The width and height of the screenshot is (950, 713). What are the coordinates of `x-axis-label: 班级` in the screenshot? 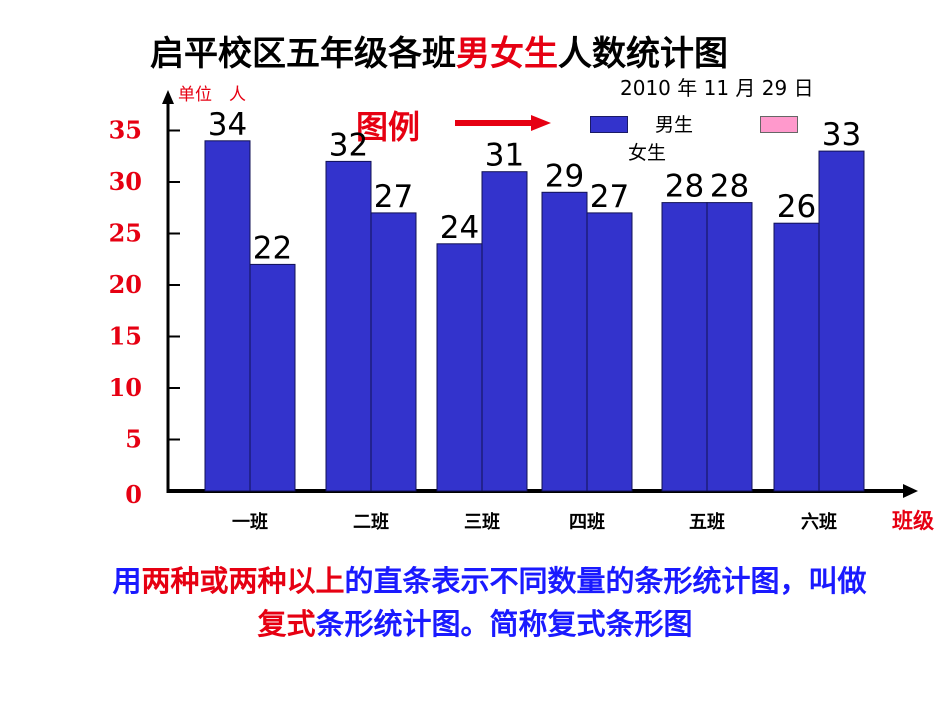 It's located at (913, 521).